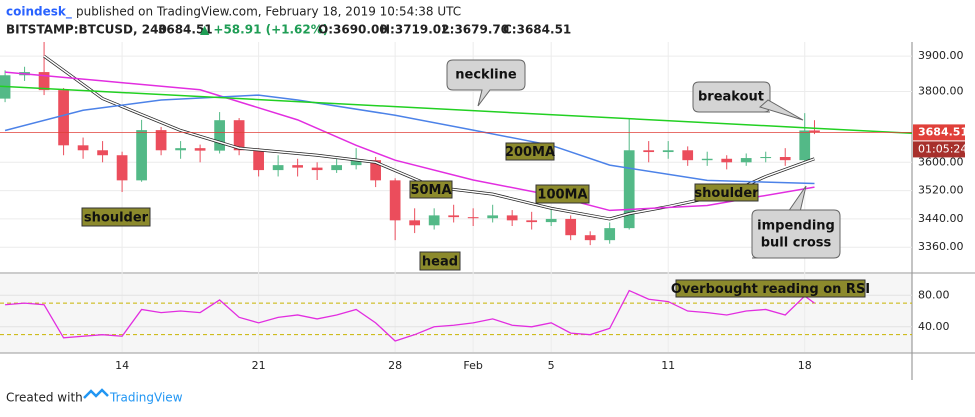 This screenshot has height=417, width=975. I want to click on annotation: Overbought reading on RSI, so click(770, 289).